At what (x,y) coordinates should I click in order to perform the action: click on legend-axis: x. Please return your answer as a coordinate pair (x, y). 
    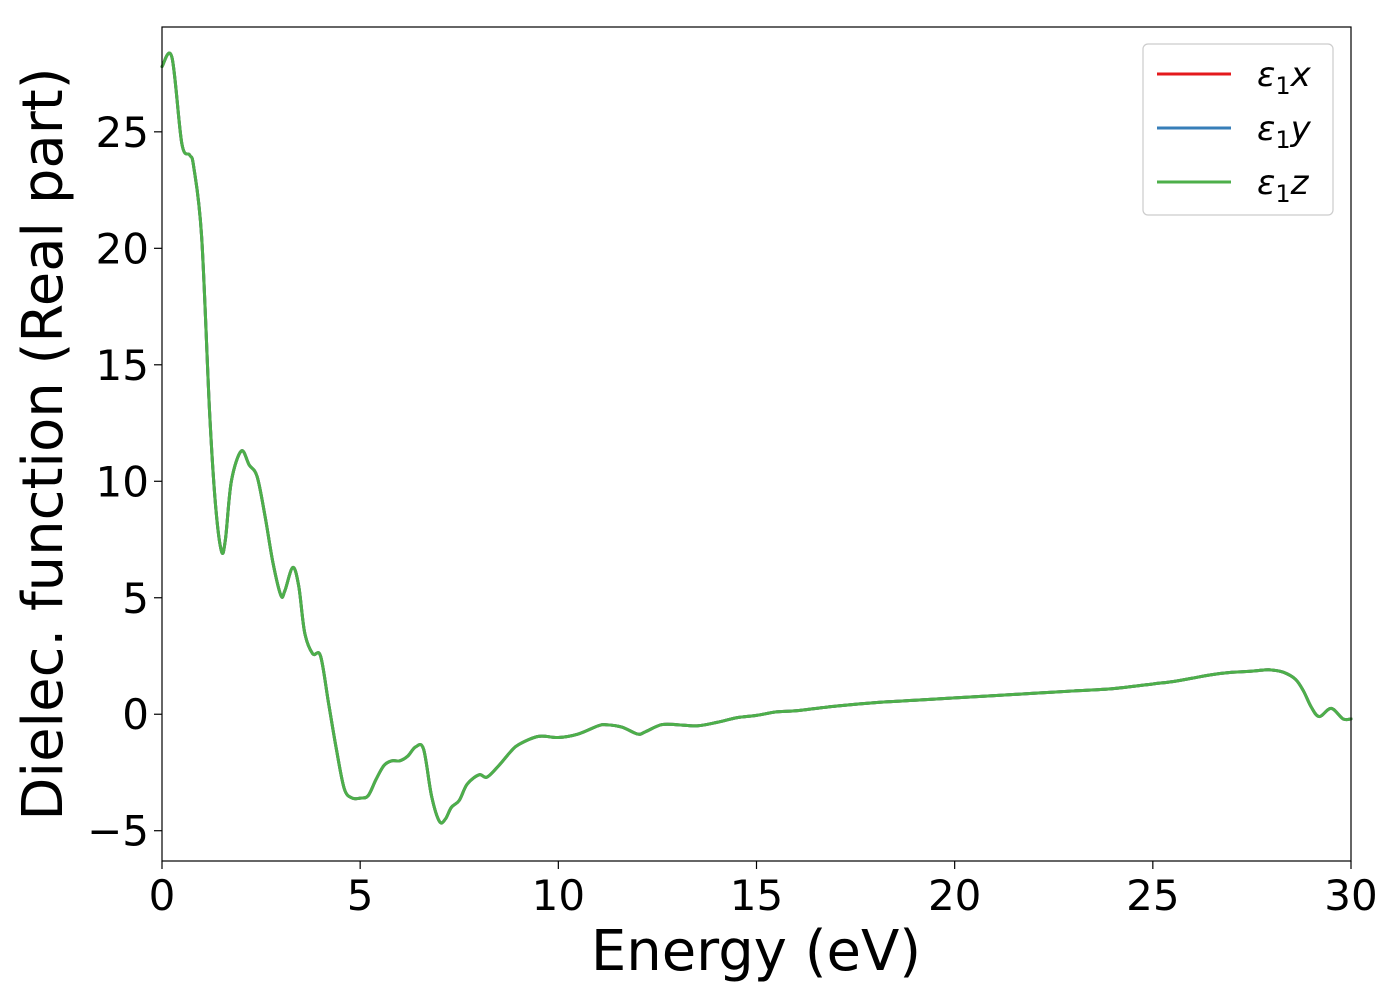
    Looking at the image, I should click on (1301, 75).